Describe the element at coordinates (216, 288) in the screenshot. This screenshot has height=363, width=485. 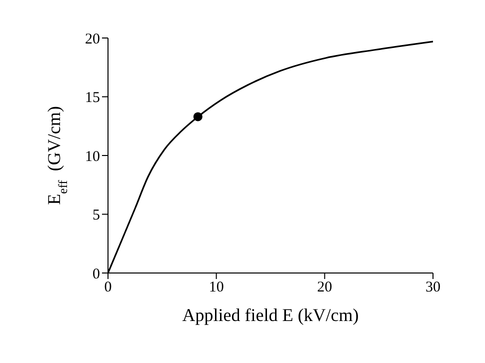
I see `x-tick-label: 10` at that location.